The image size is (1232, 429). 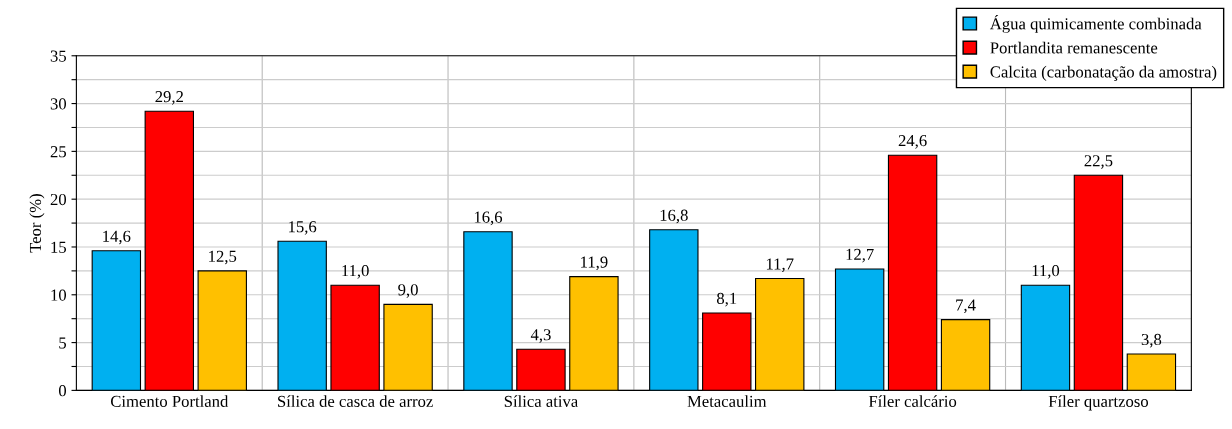 What do you see at coordinates (594, 263) in the screenshot?
I see `data-label: 11,9` at bounding box center [594, 263].